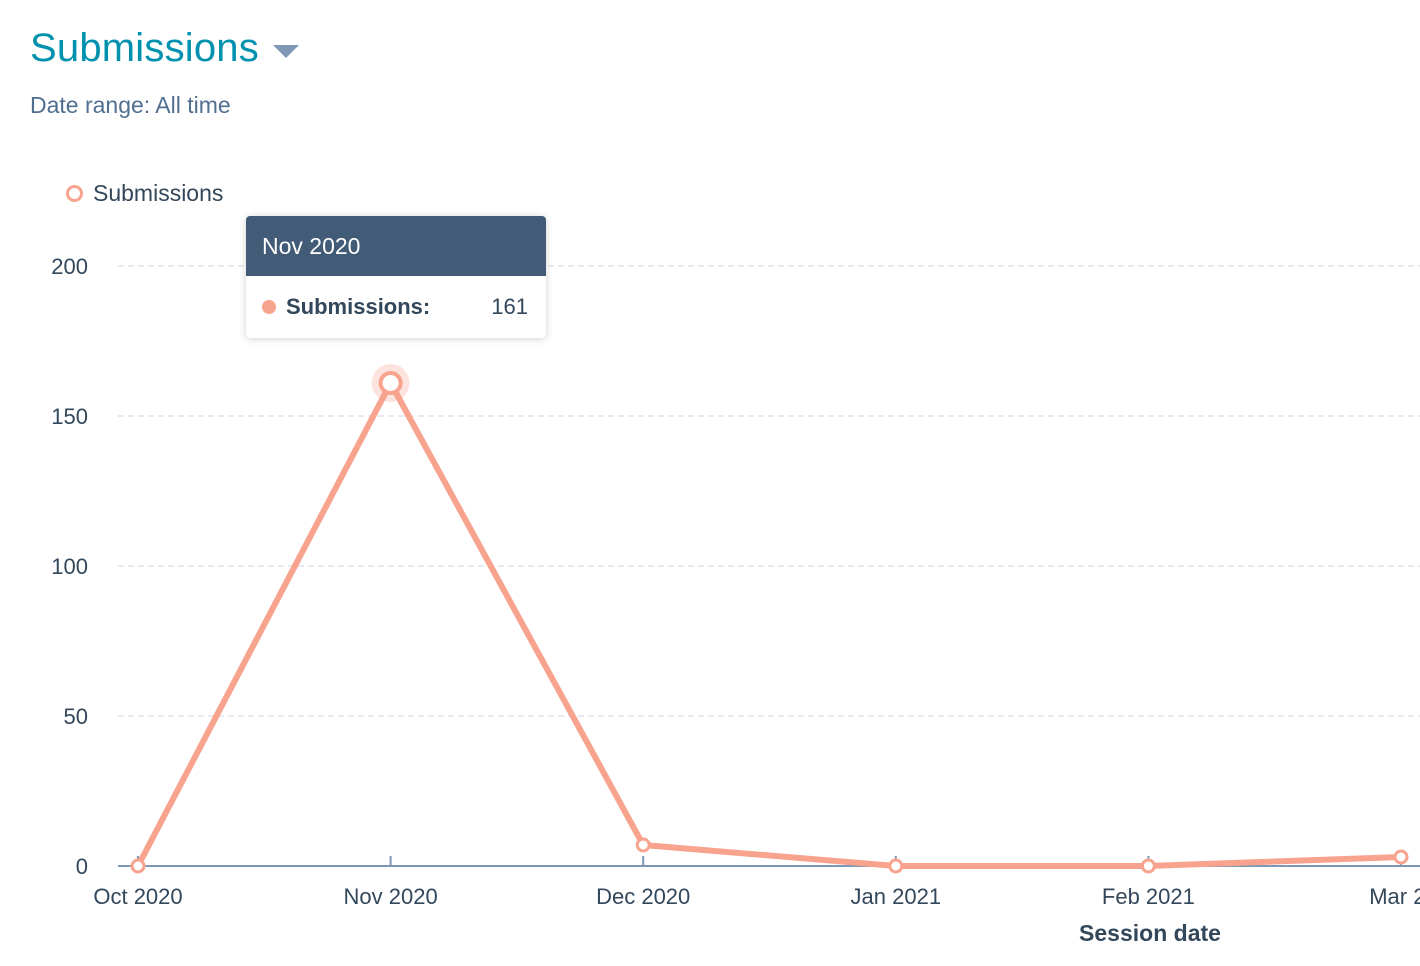 This screenshot has width=1420, height=966. What do you see at coordinates (69, 416) in the screenshot?
I see `y-tick-label: 150` at bounding box center [69, 416].